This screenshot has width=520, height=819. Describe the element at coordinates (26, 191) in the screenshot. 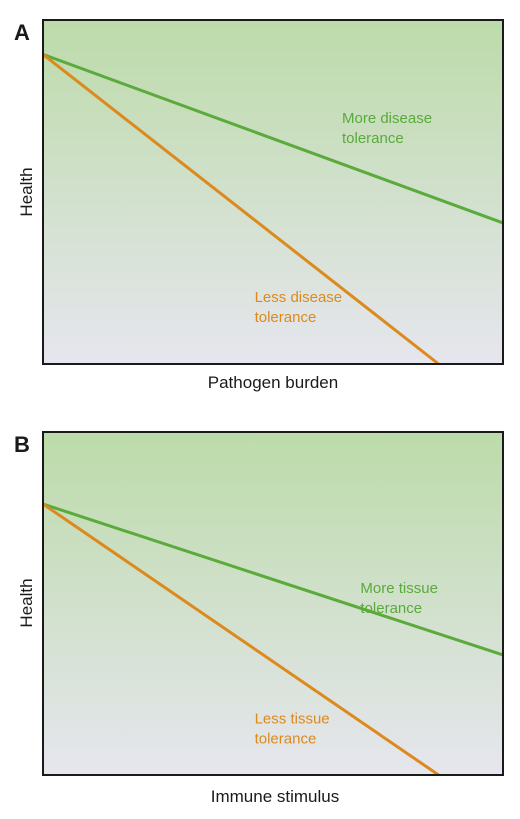

I see `y-axis-label-a: Health` at that location.